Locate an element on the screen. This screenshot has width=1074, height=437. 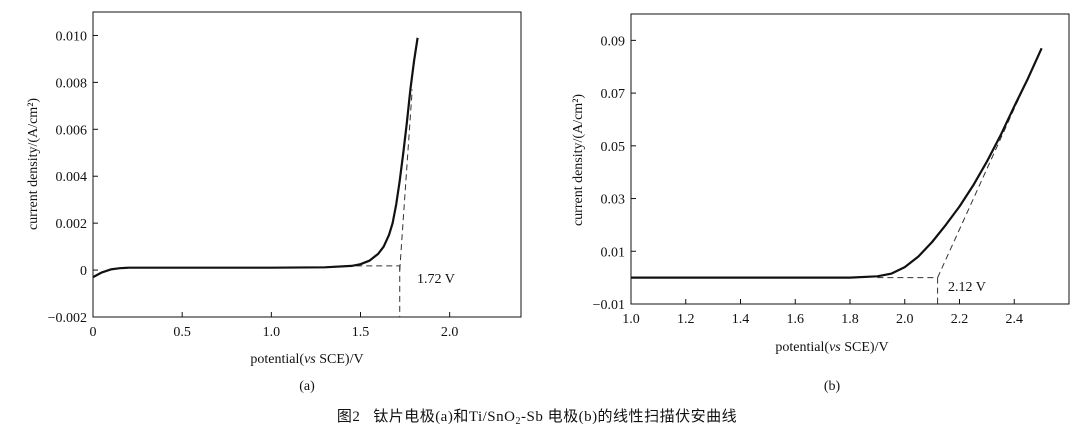
x-tick-label-b: 2.4 is located at coordinates (1015, 319).